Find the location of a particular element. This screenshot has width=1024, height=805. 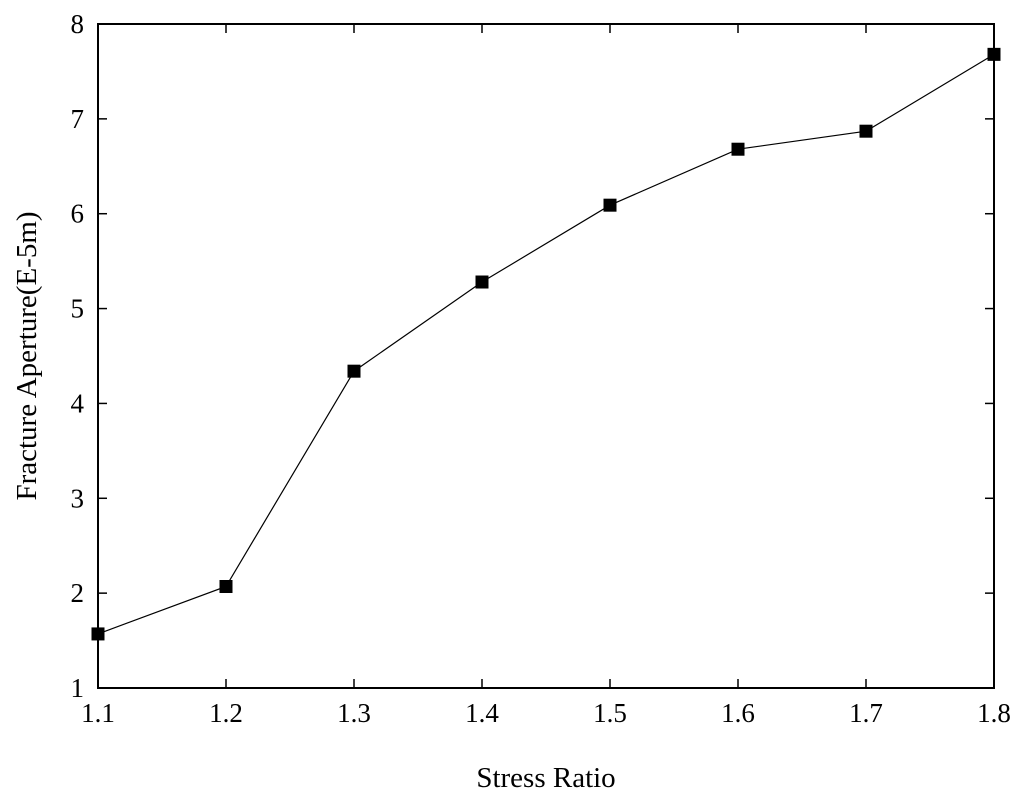

x-tick-label: 1.8 is located at coordinates (994, 713).